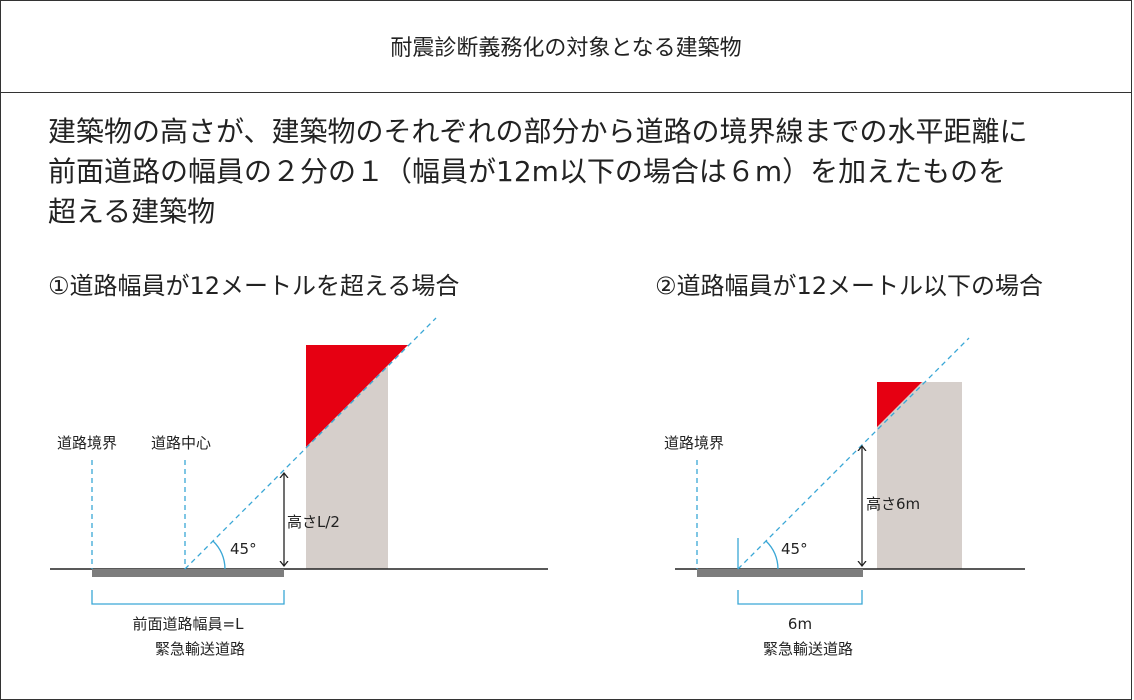 The width and height of the screenshot is (1134, 700). I want to click on right-height-label: 高さ6m, so click(893, 504).